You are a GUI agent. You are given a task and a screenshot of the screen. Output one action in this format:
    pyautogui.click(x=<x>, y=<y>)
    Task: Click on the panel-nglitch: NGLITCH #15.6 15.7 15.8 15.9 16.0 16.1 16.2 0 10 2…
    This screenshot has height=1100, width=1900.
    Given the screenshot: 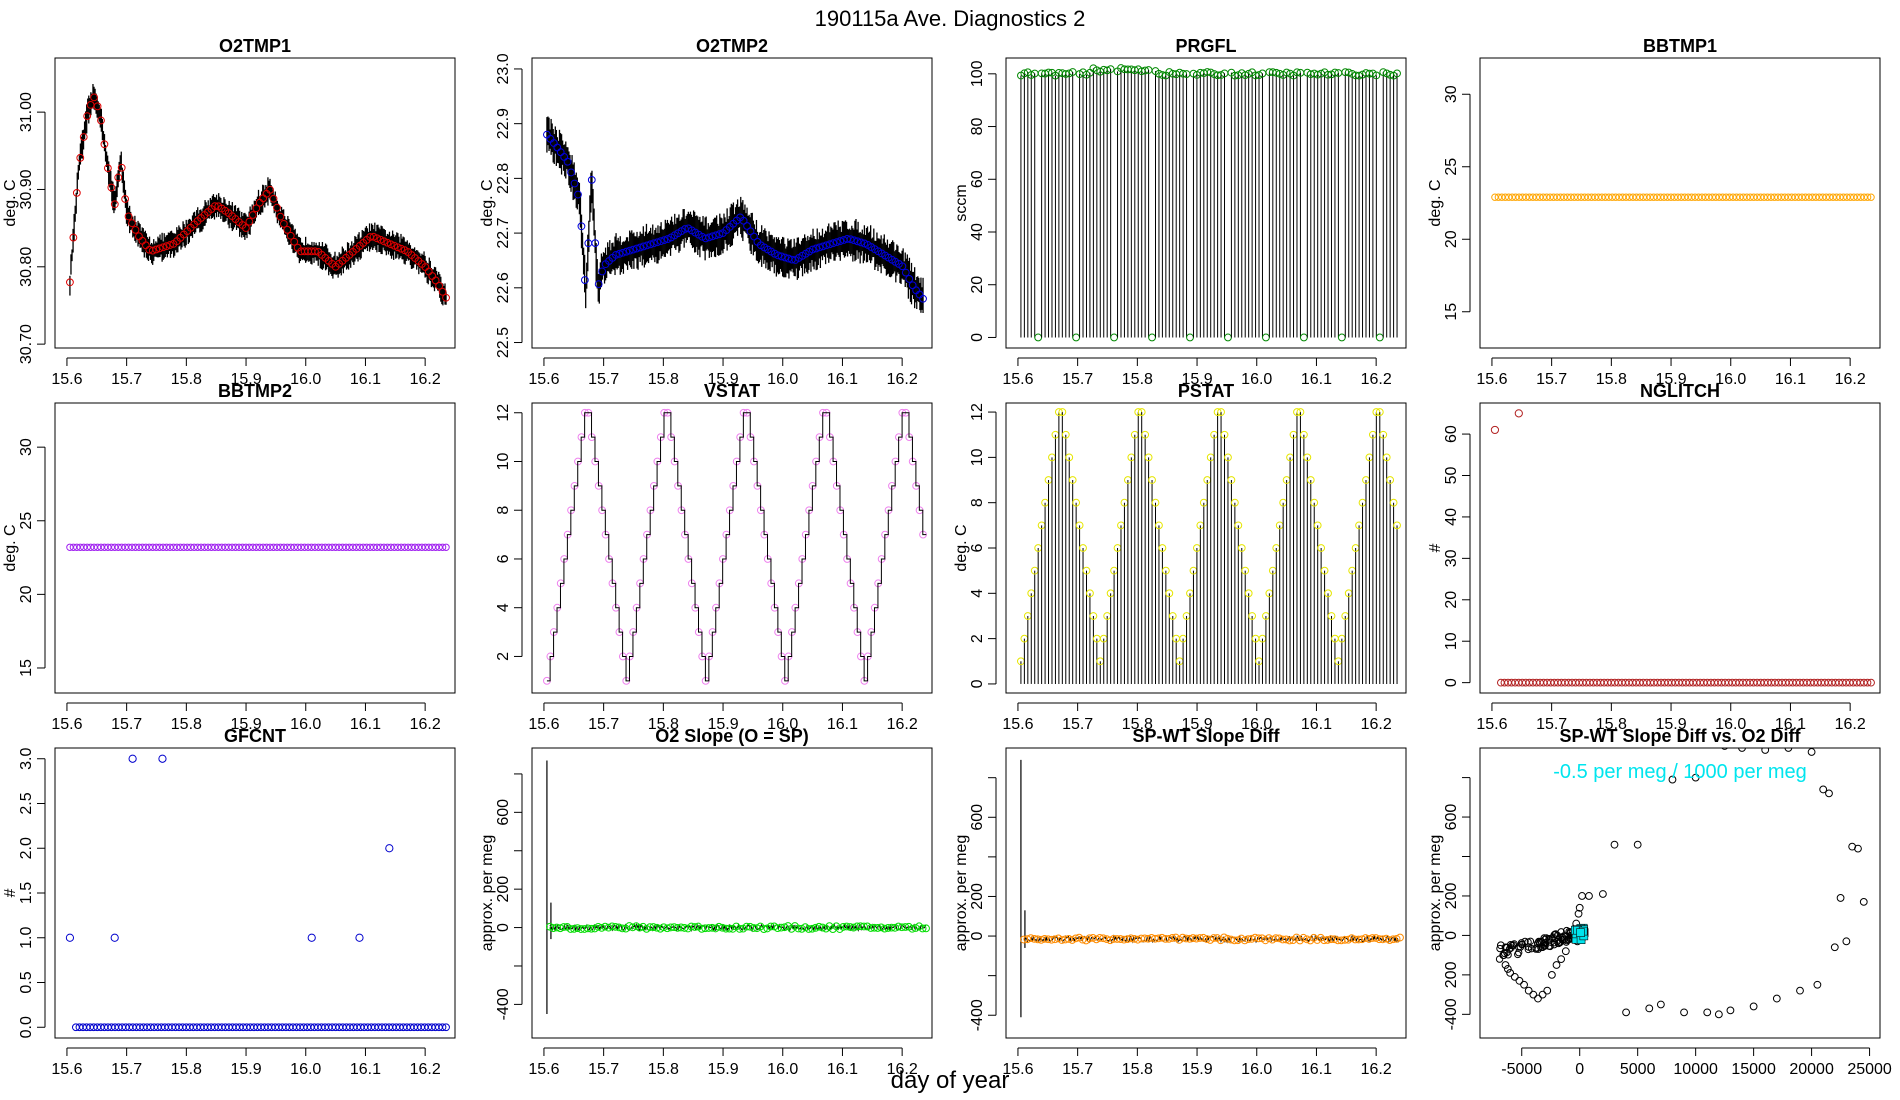 What is the action you would take?
    pyautogui.click(x=1654, y=557)
    